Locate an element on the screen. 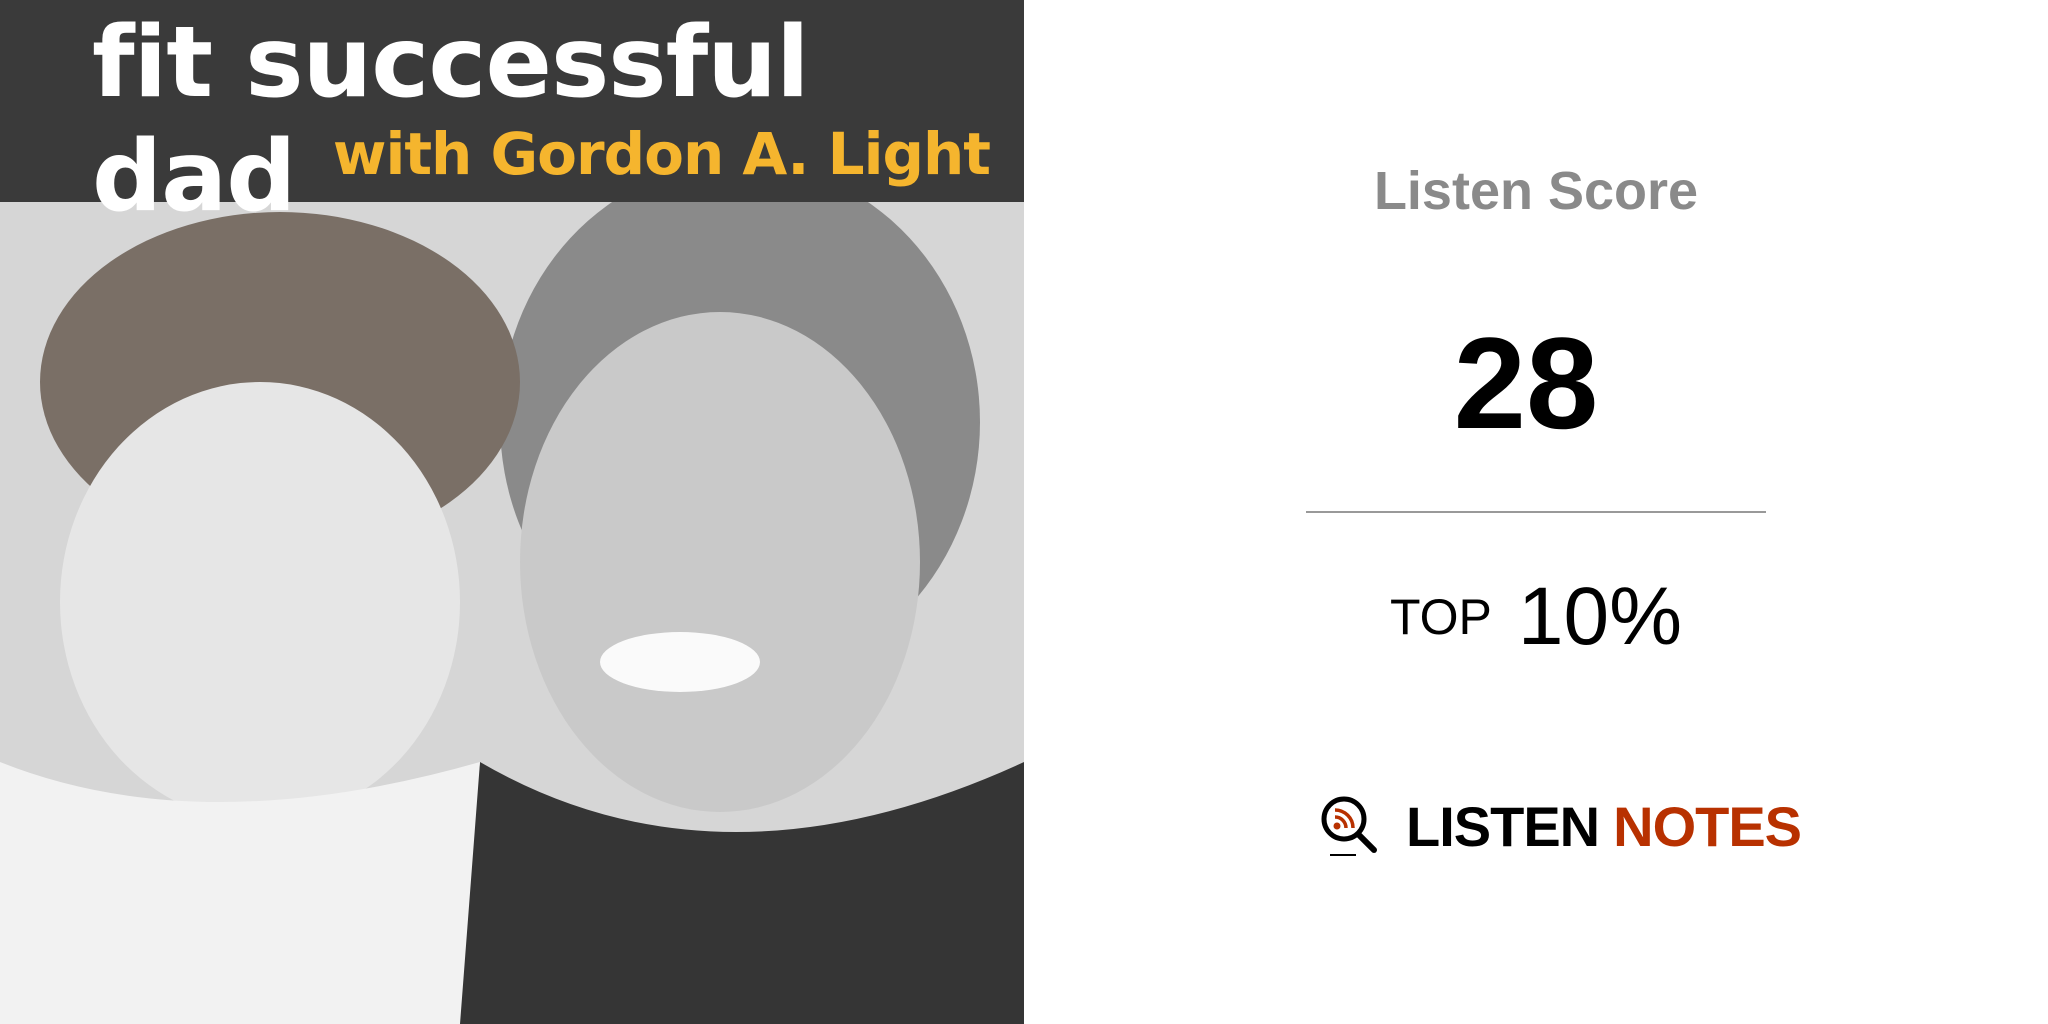 The height and width of the screenshot is (1024, 2048). listen-notes-logo: LISTEN NOTES is located at coordinates (1560, 826).